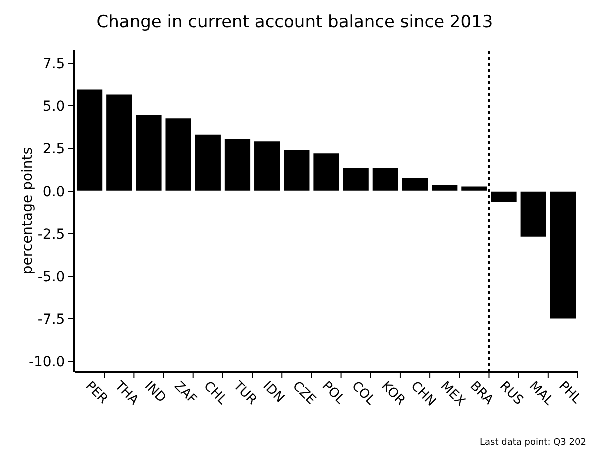 The image size is (590, 450). Describe the element at coordinates (54, 107) in the screenshot. I see `y-tick-label: 5.0` at that location.